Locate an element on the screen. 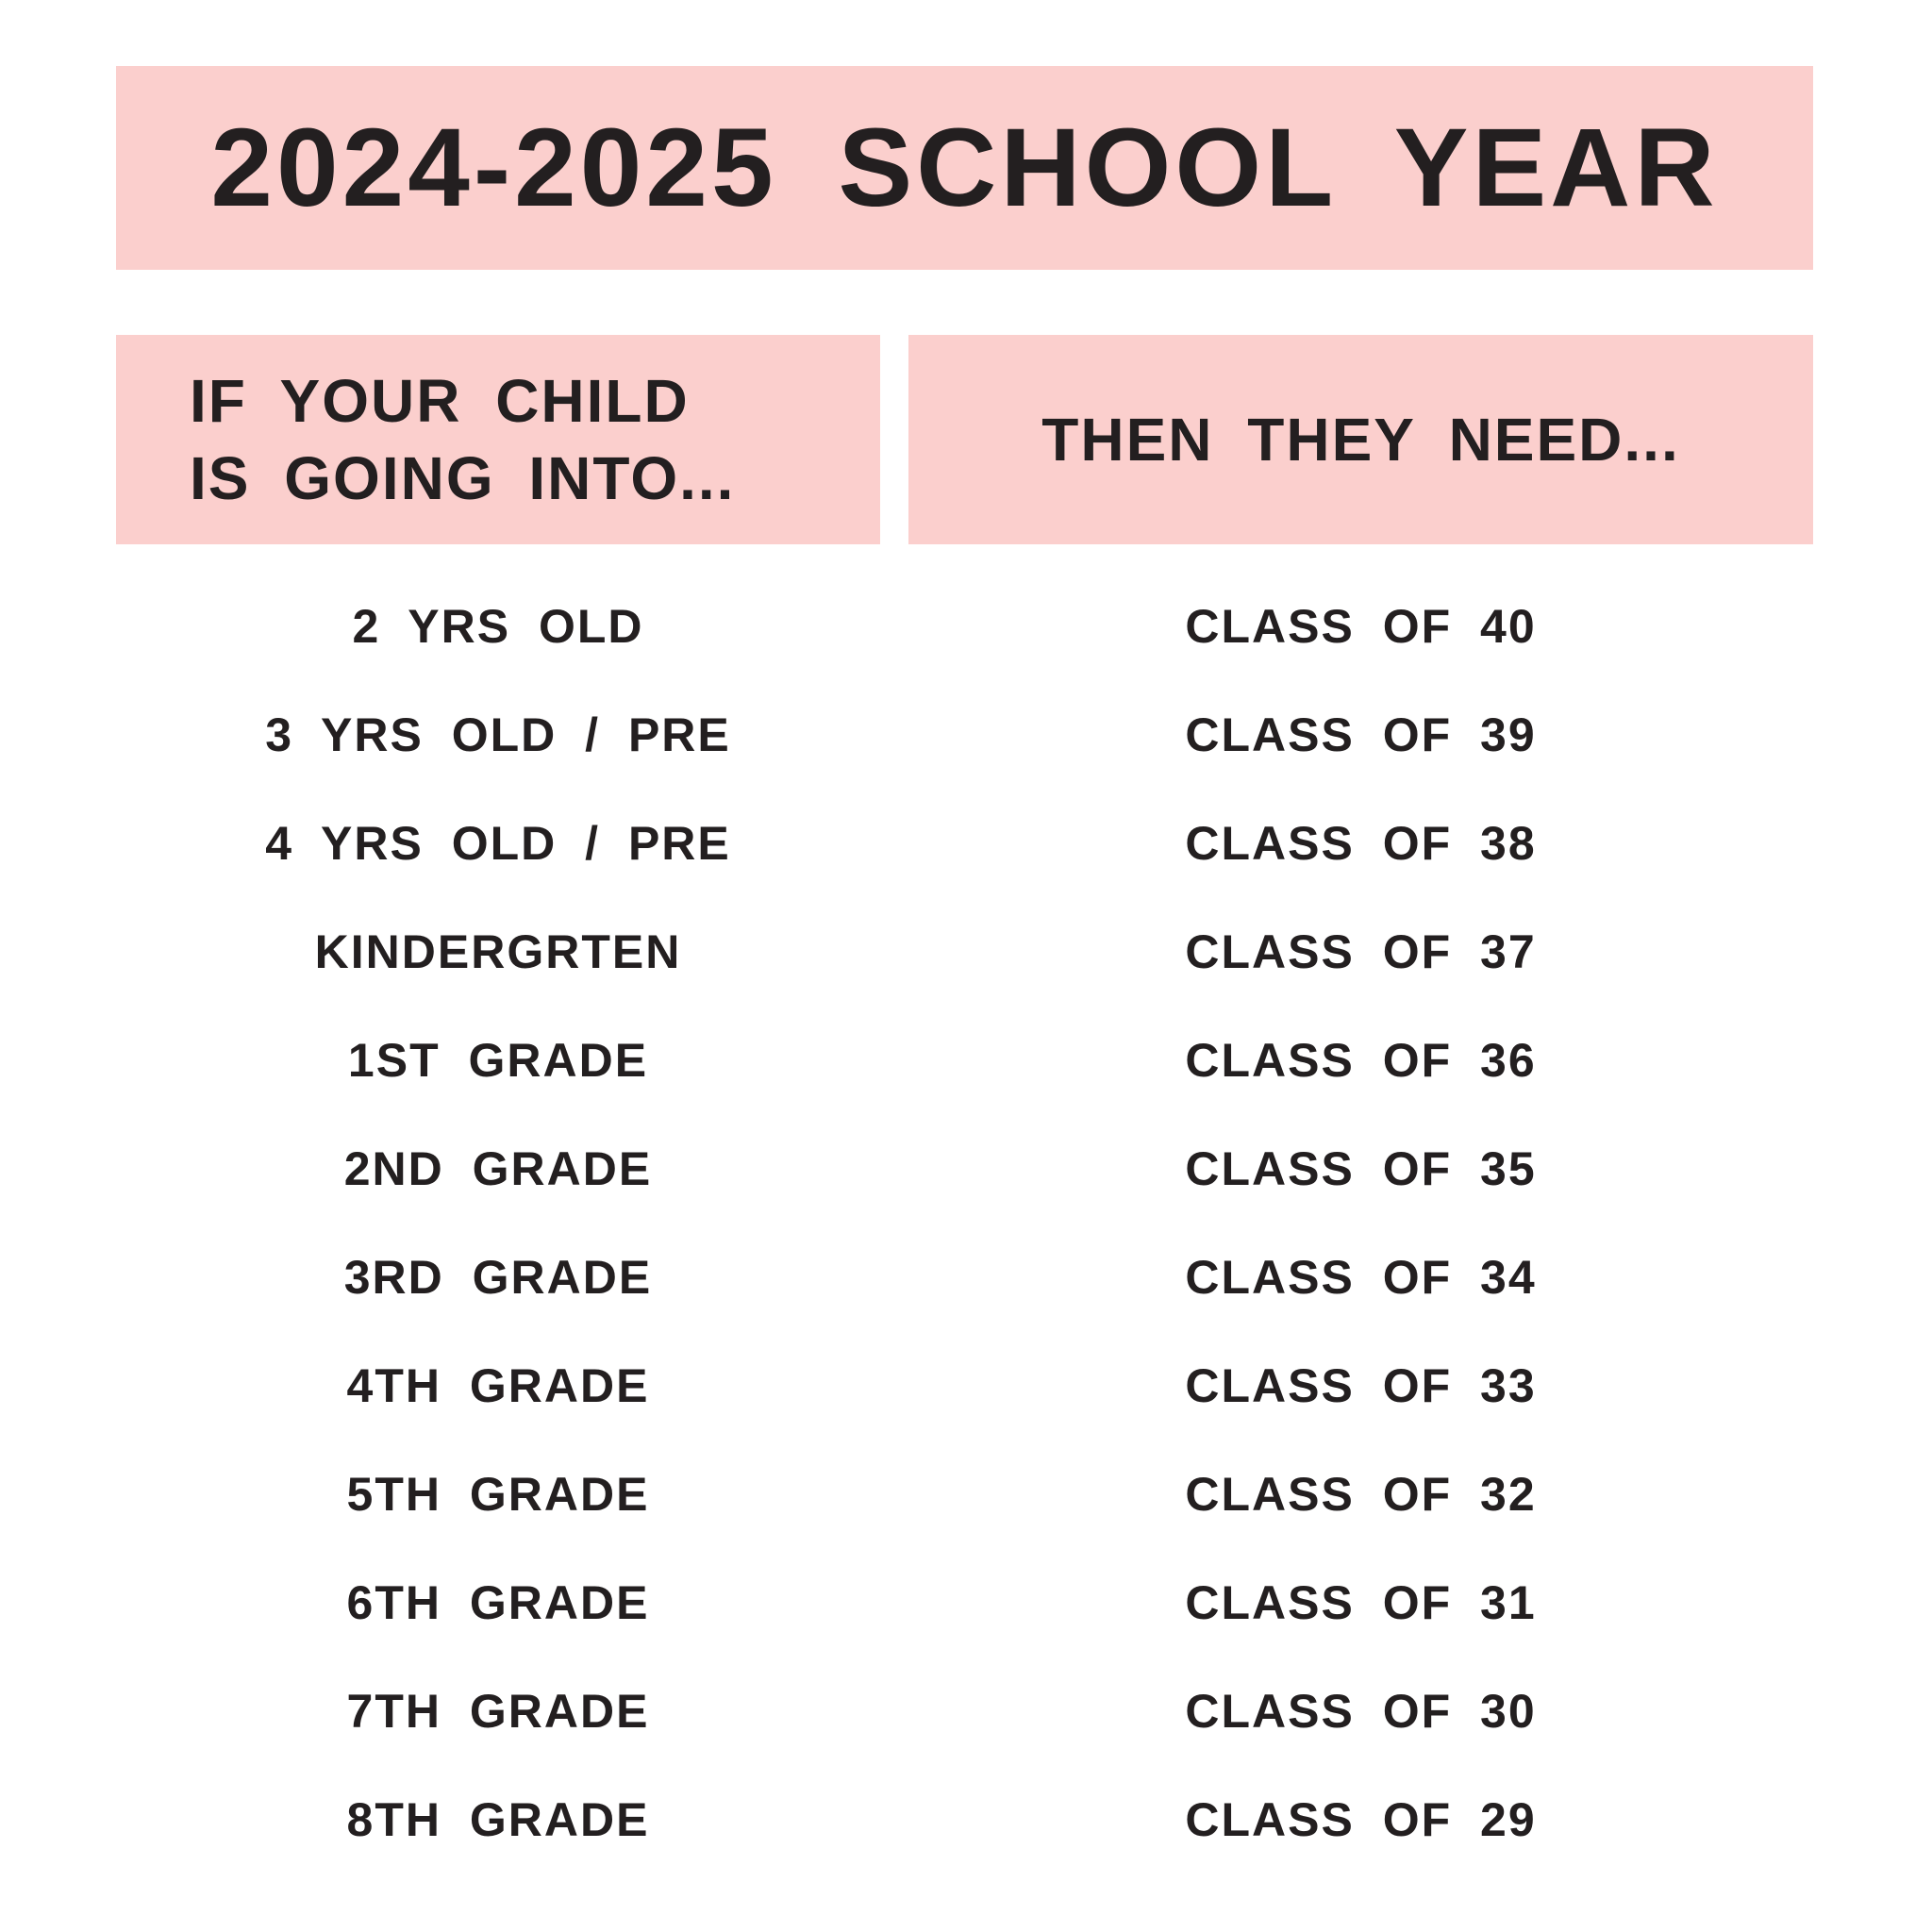 Image resolution: width=1932 pixels, height=1932 pixels. table-row: 3 YRS OLD / PRE CLASS OF 39 is located at coordinates (966, 735).